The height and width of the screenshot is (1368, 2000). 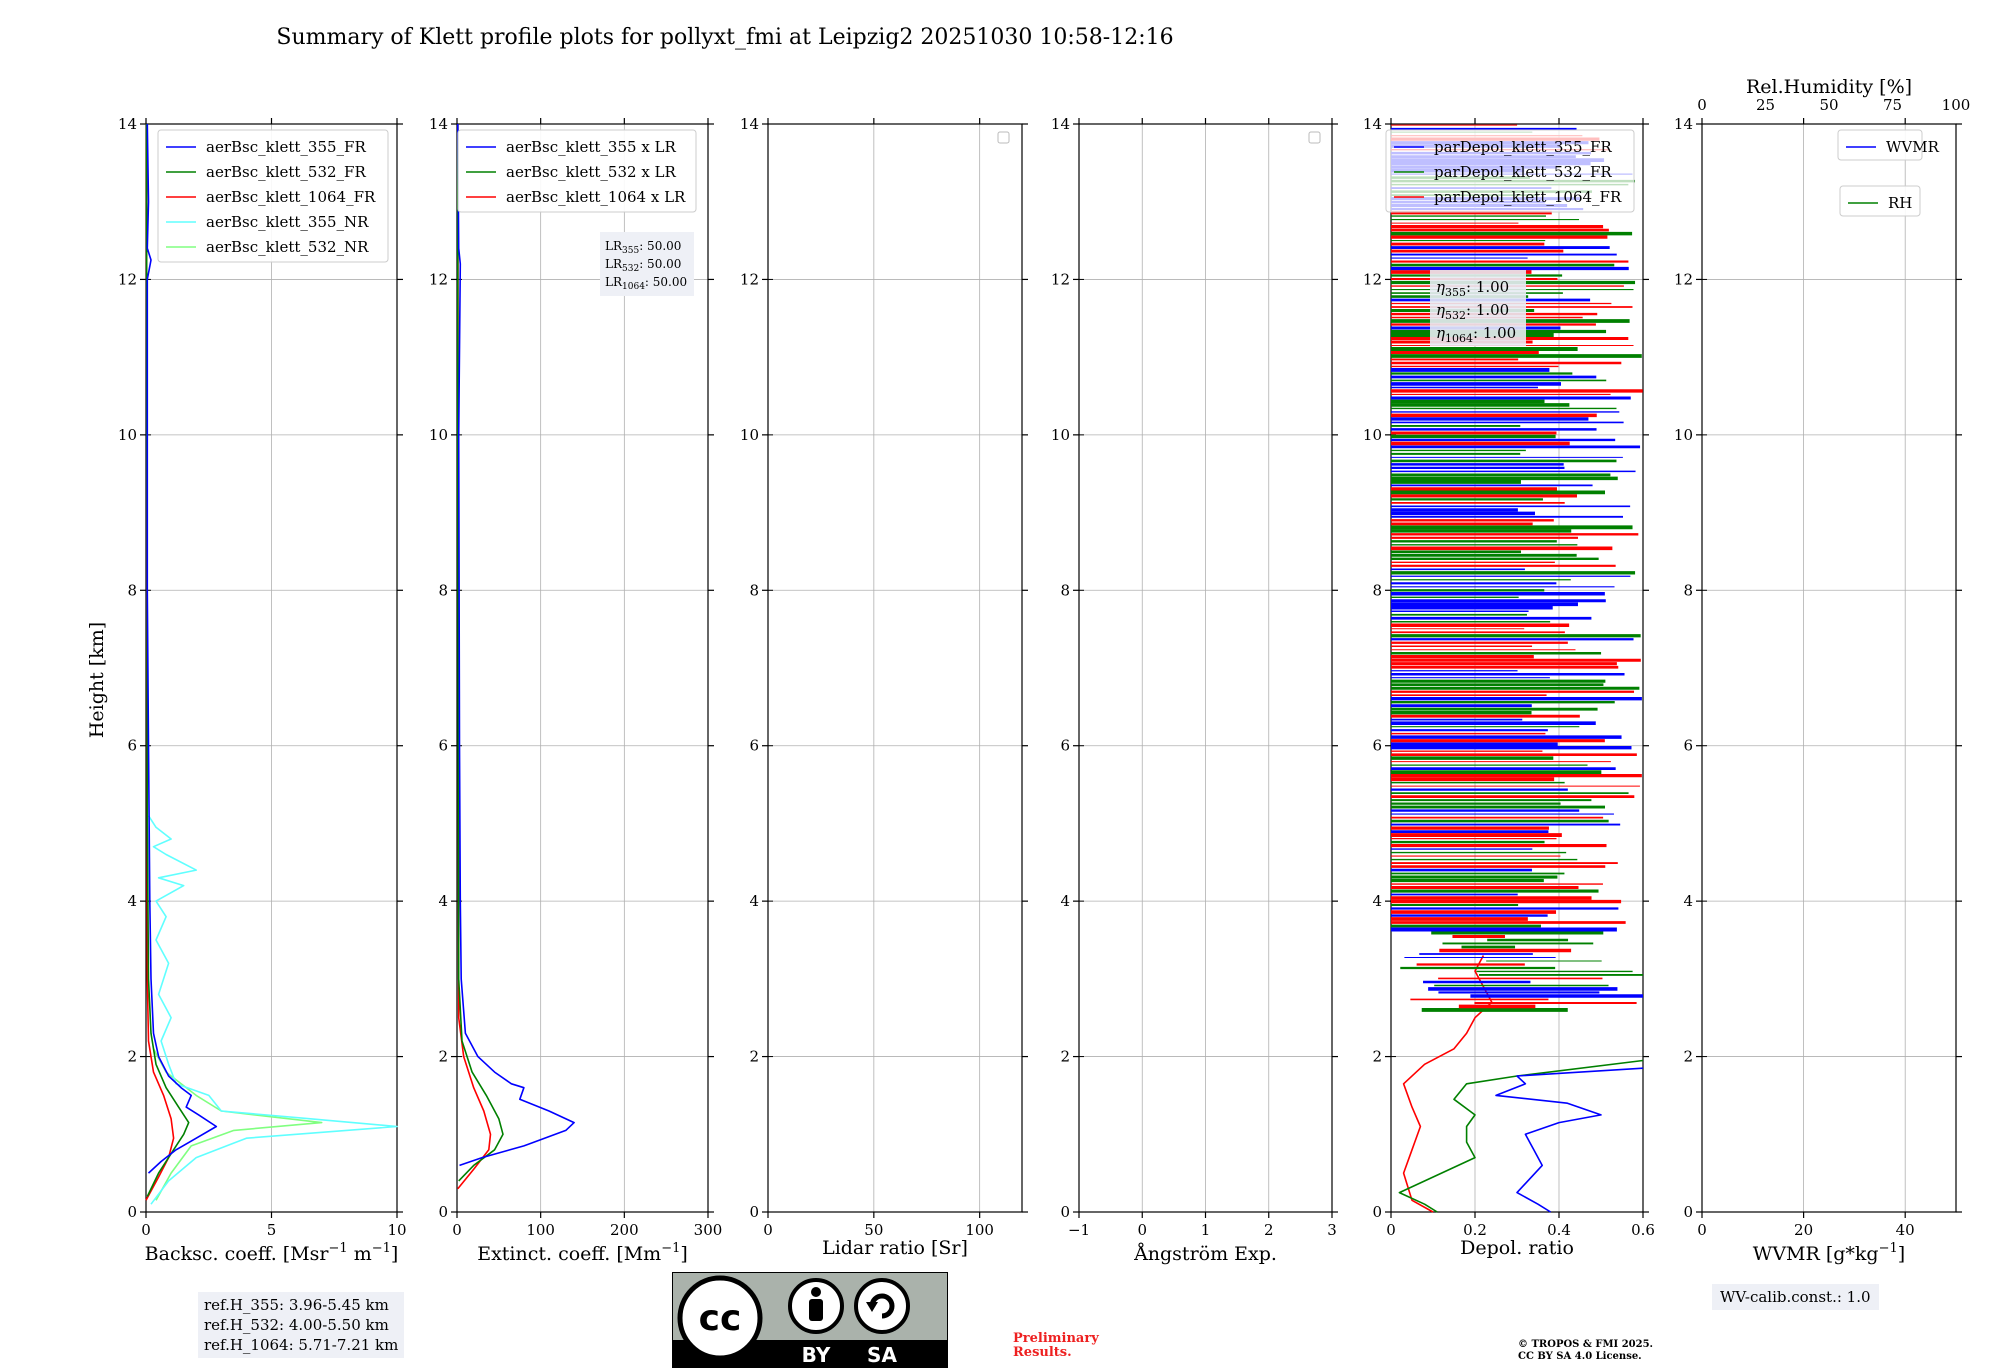 I want to click on legend-label: aerBsc_klett_355 x LR, so click(x=591, y=147).